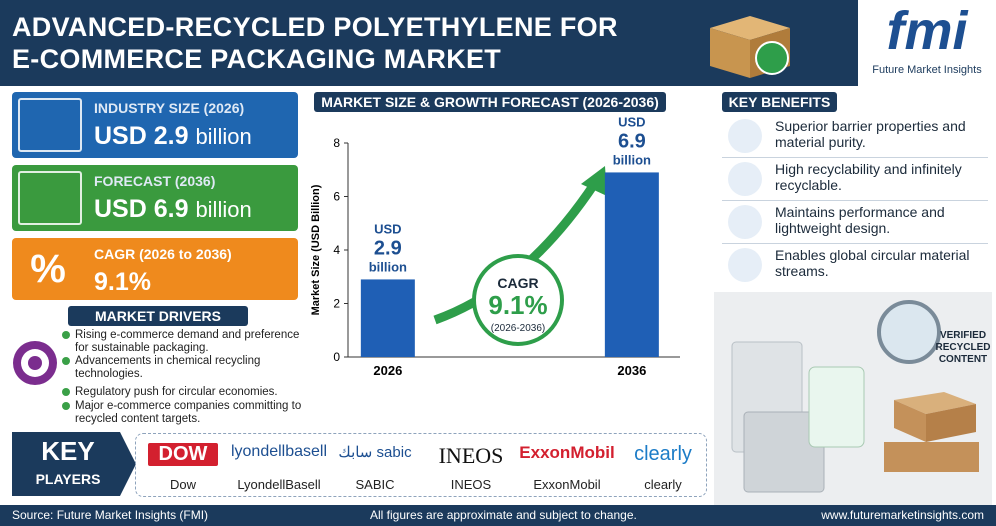 This screenshot has width=996, height=526. I want to click on y-tick-label: 0, so click(336, 357).